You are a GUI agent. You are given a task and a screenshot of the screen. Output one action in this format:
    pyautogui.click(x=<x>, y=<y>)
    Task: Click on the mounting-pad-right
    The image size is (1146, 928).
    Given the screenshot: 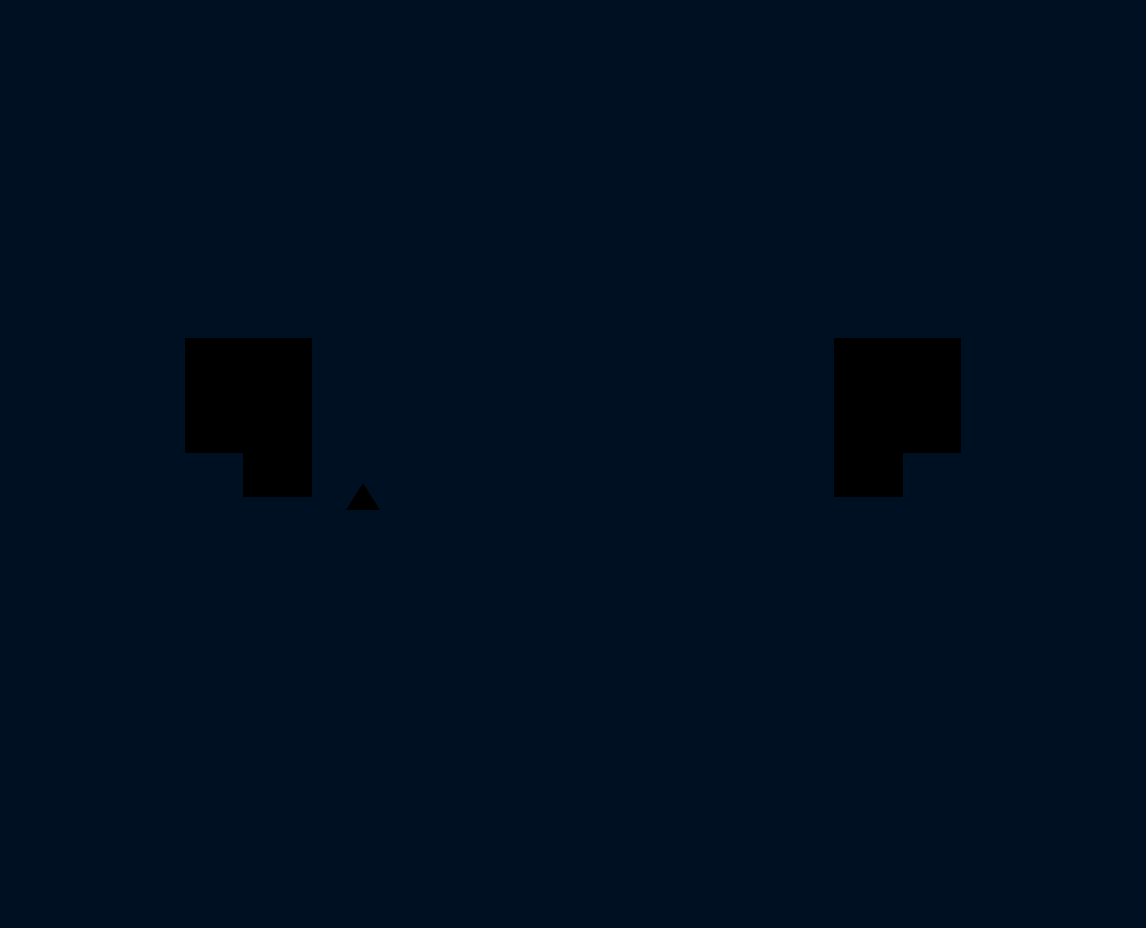 What is the action you would take?
    pyautogui.click(x=897, y=417)
    